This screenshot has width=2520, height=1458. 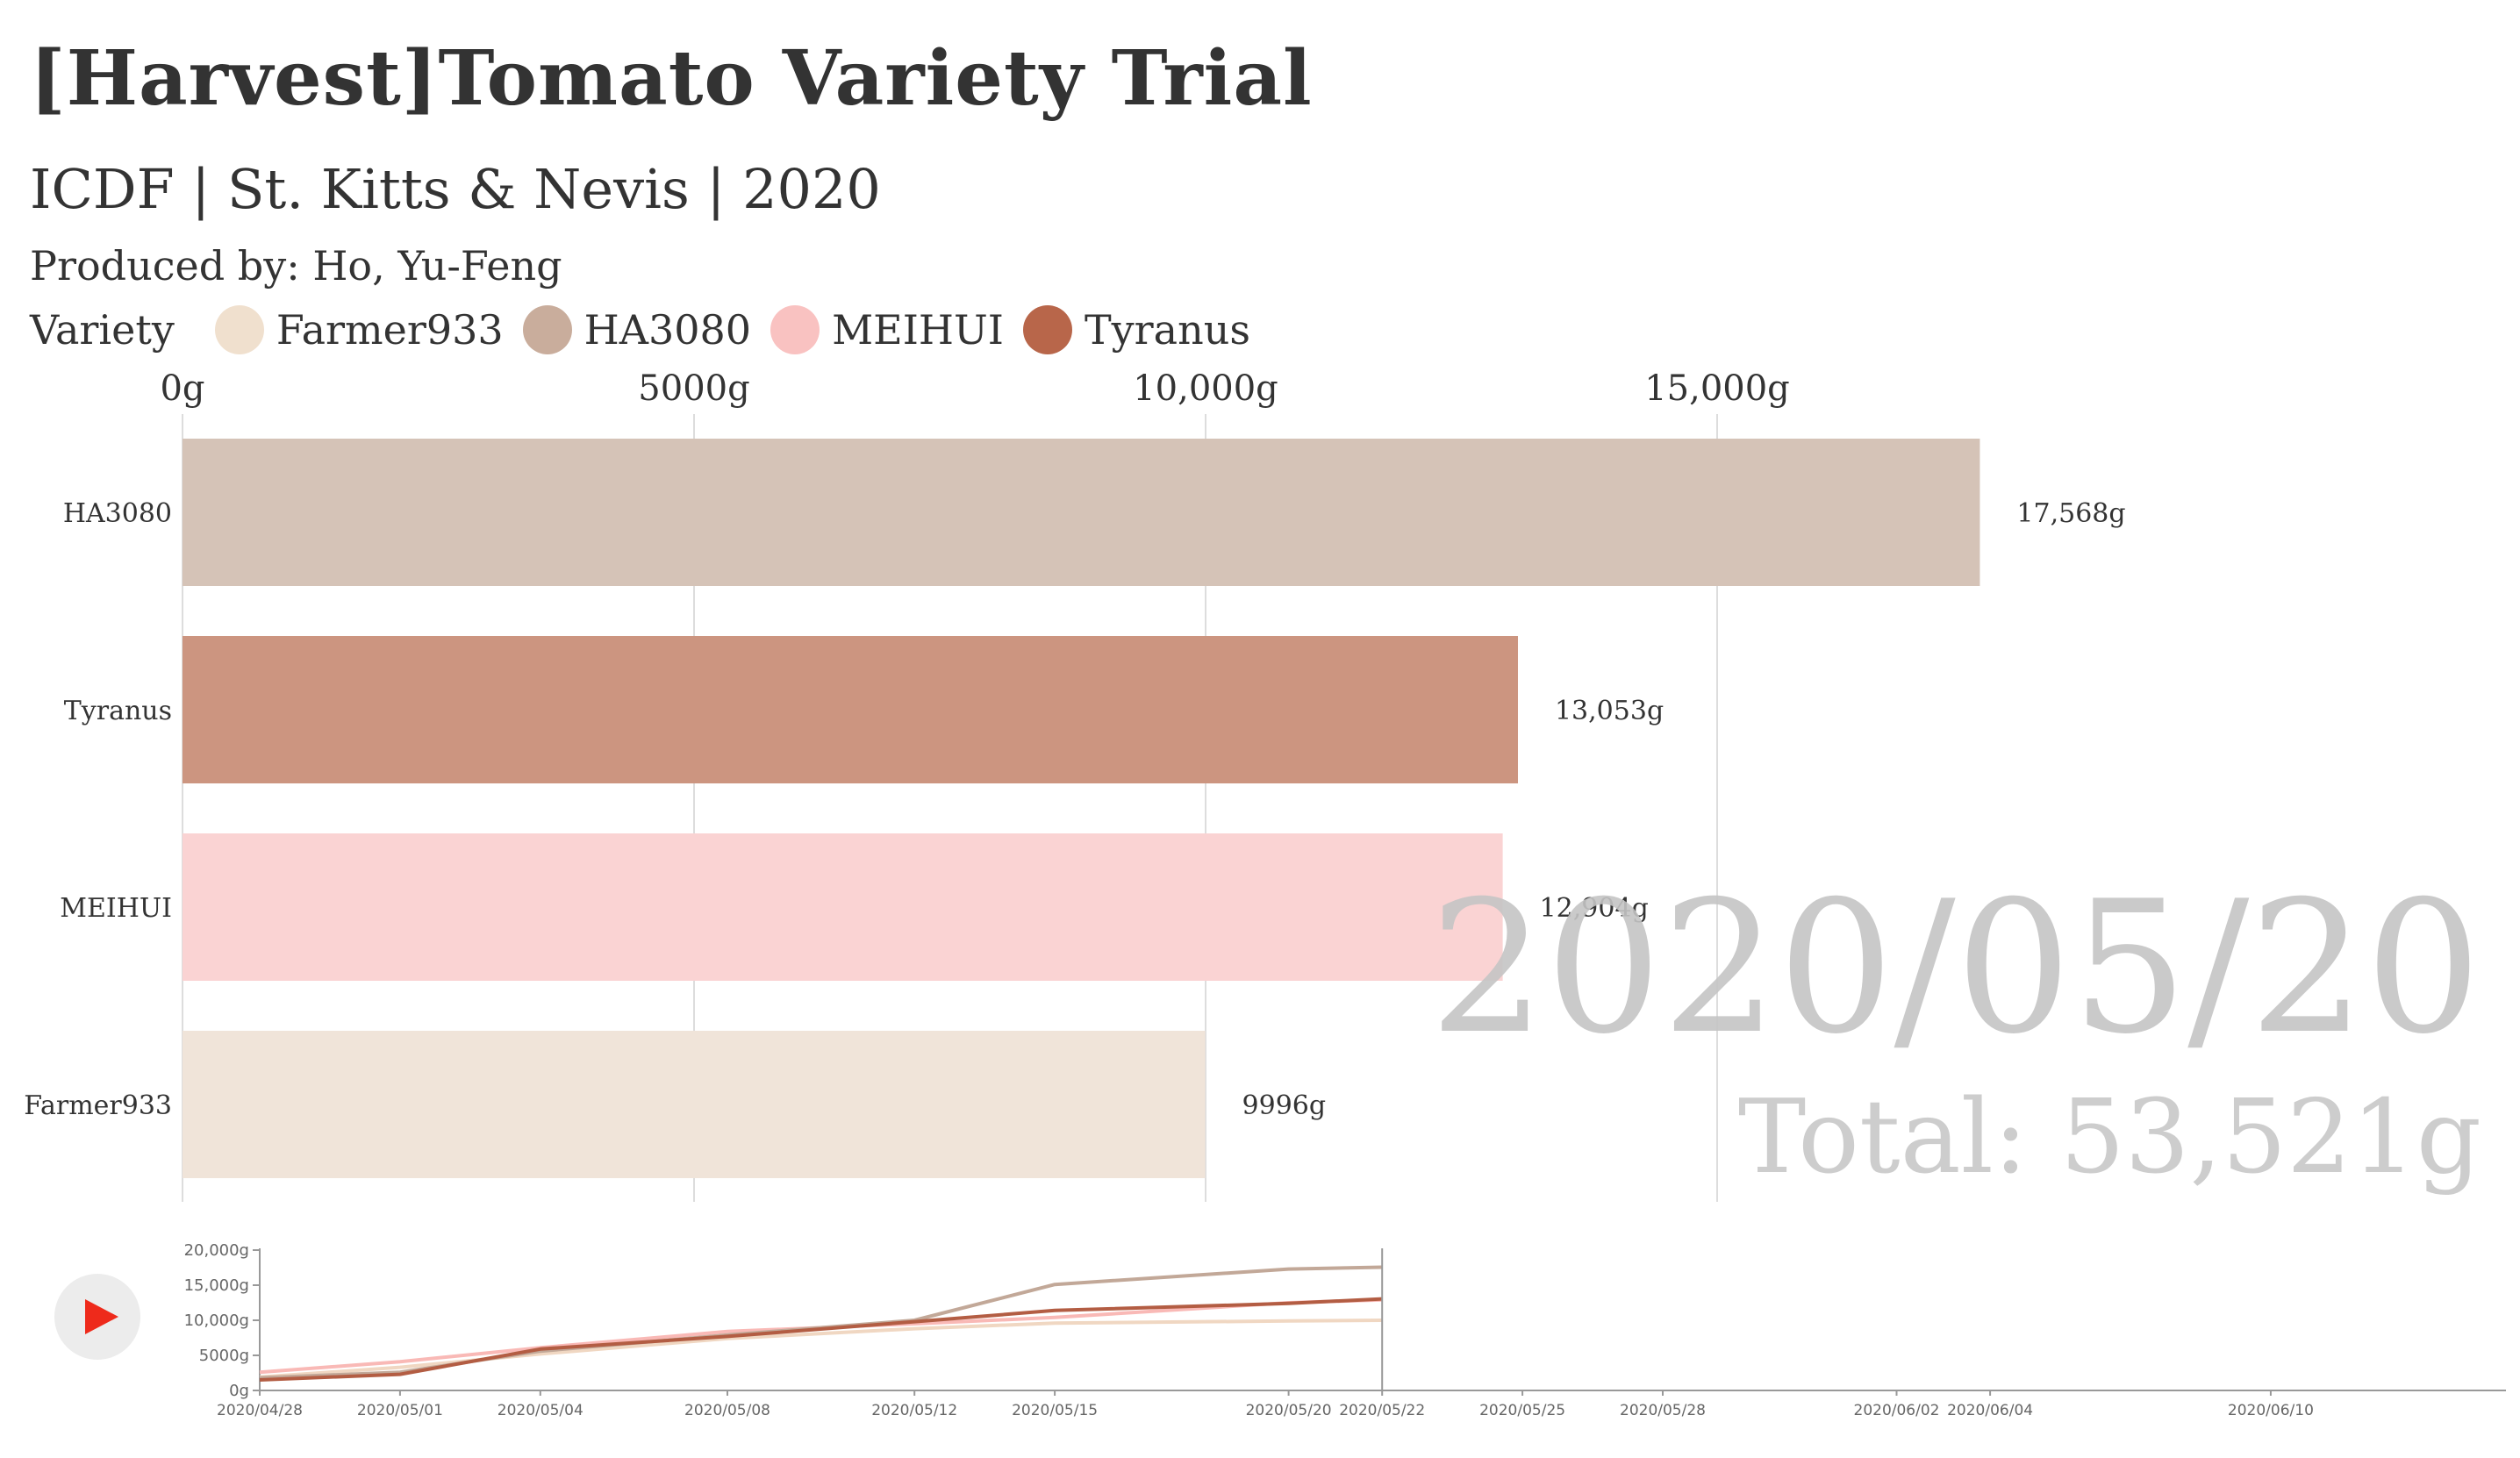 I want to click on page-title: [Harvest]Tomato Variety Trial, so click(x=671, y=79).